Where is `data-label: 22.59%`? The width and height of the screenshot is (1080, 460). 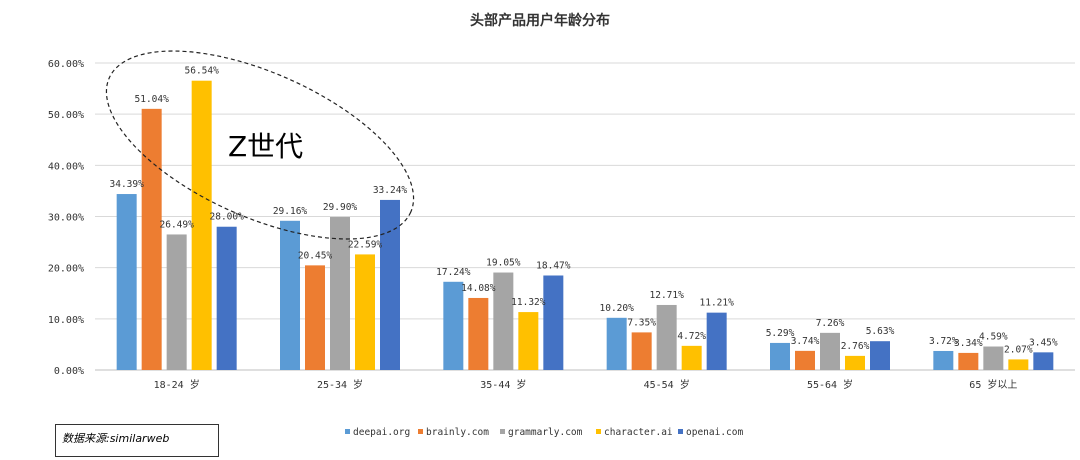 data-label: 22.59% is located at coordinates (365, 244).